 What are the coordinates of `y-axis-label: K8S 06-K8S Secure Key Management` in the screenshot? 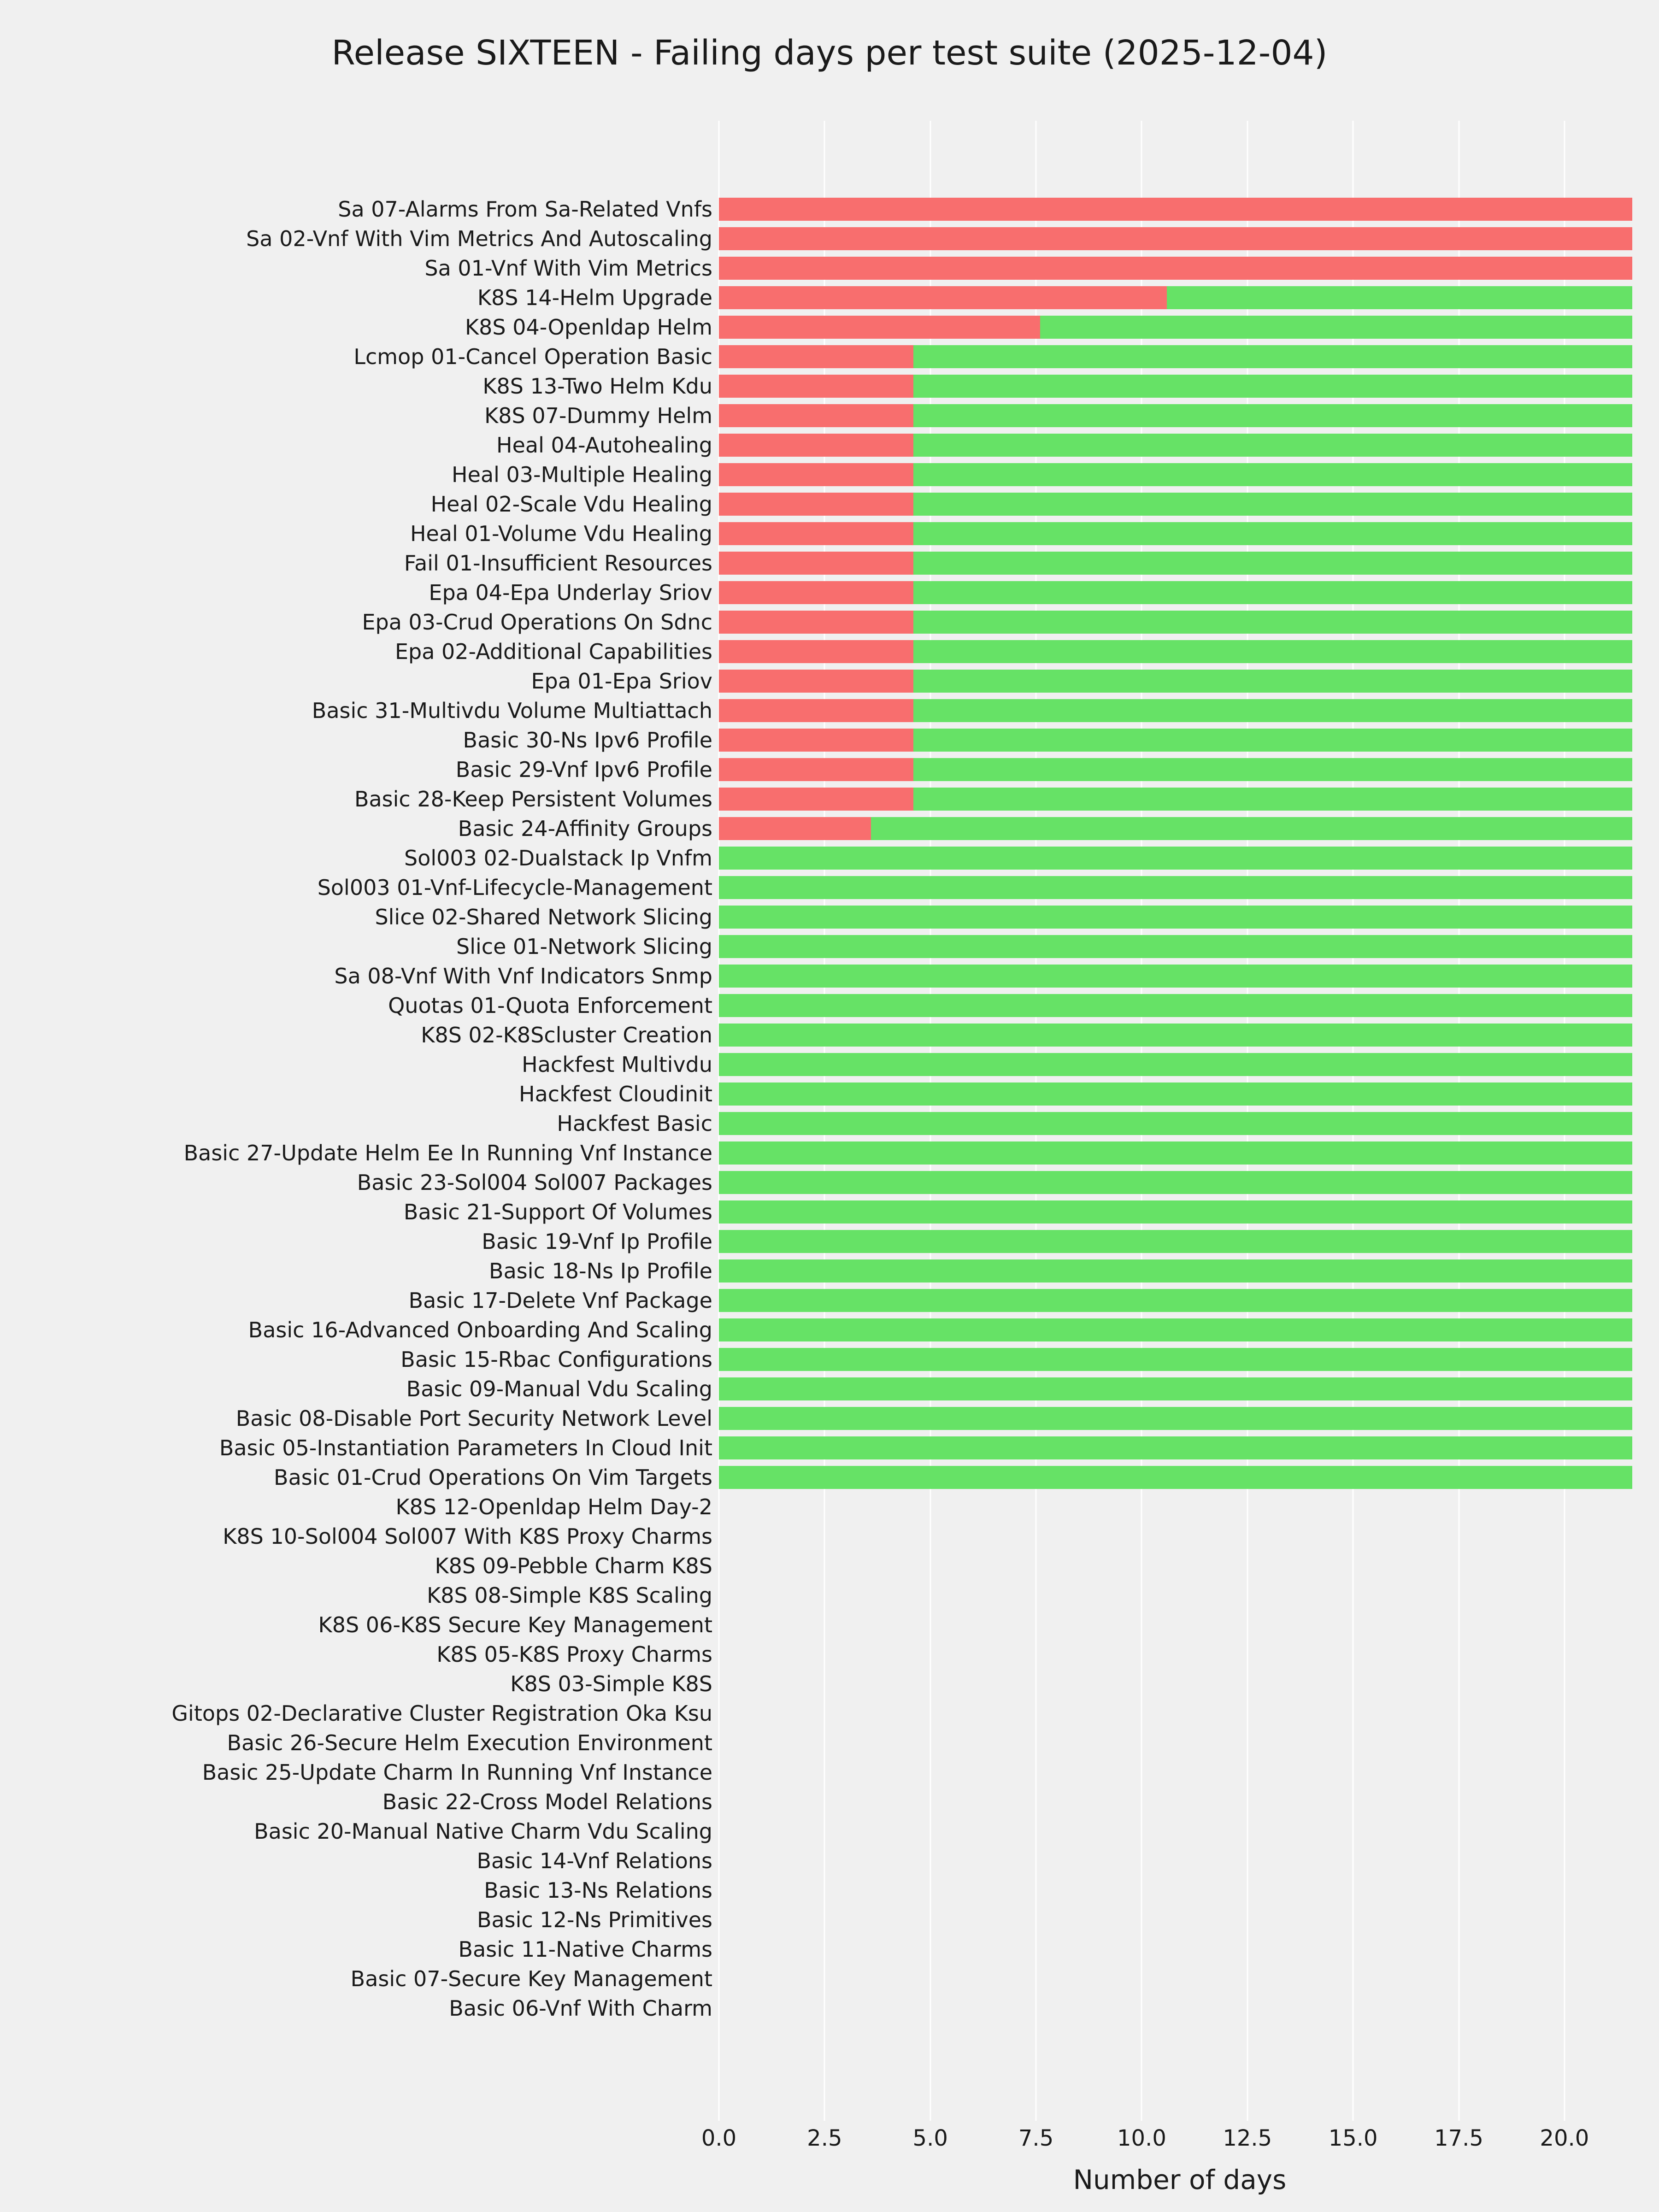 It's located at (515, 1624).